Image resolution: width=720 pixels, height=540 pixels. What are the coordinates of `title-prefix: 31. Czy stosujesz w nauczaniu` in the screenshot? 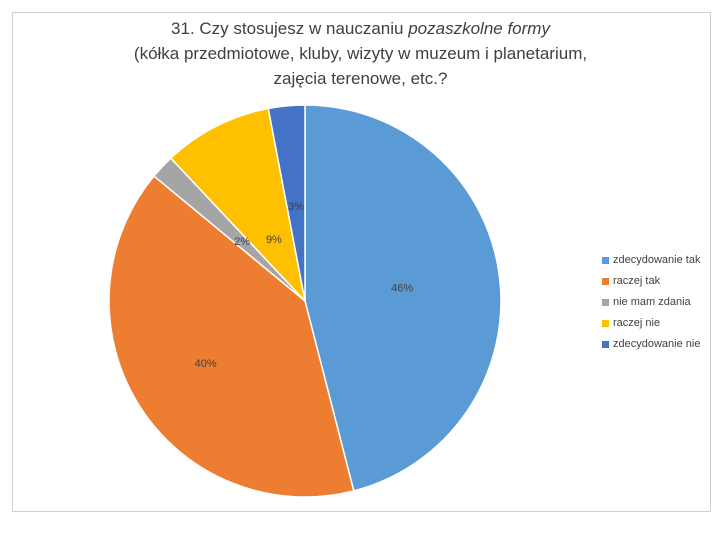 It's located at (290, 28).